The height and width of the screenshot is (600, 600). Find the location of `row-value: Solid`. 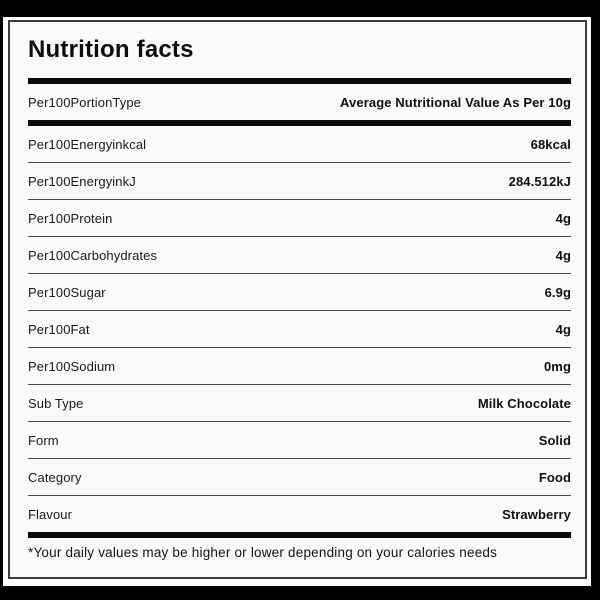

row-value: Solid is located at coordinates (554, 440).